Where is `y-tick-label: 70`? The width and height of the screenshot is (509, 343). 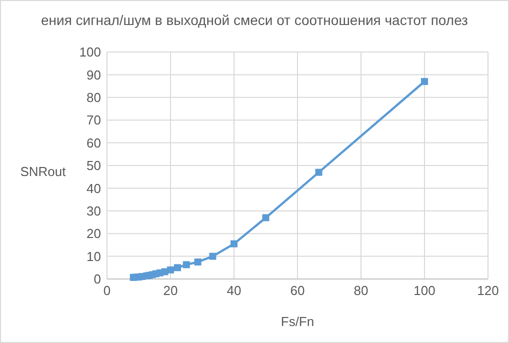 y-tick-label: 70 is located at coordinates (93, 120).